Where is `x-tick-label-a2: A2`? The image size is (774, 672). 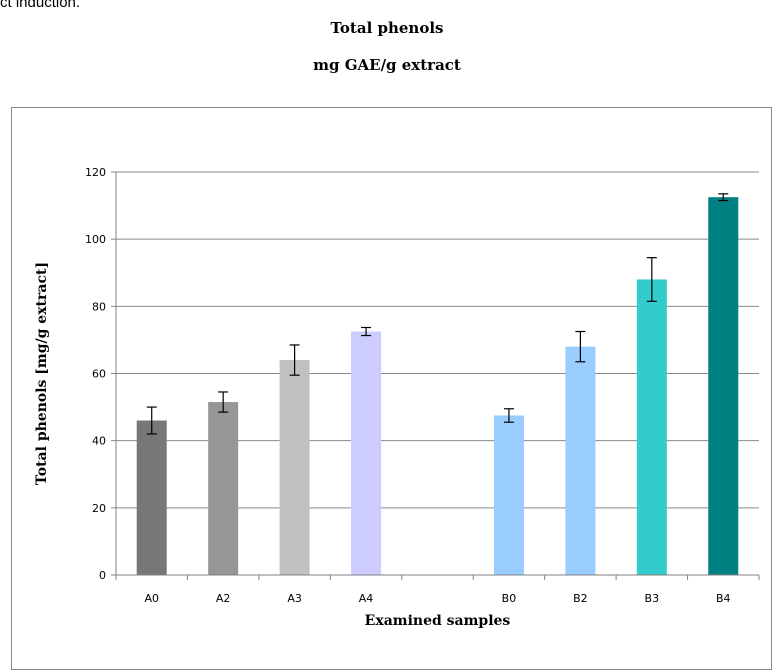 x-tick-label-a2: A2 is located at coordinates (223, 598).